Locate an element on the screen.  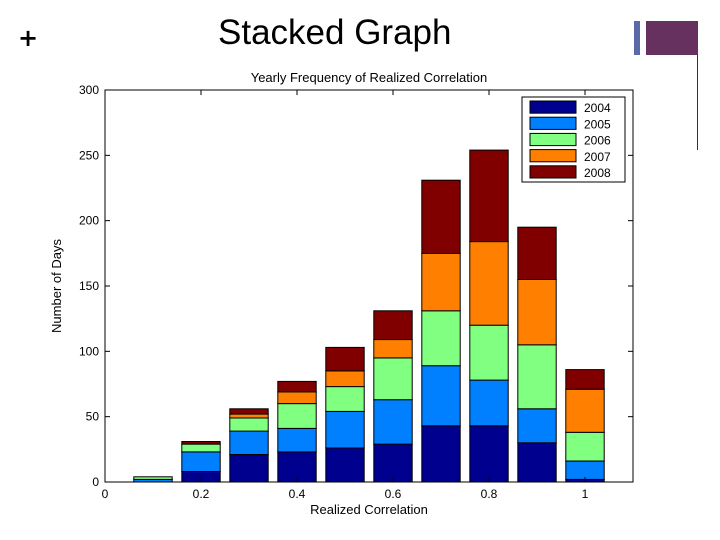
legend-label: 2008 is located at coordinates (597, 173).